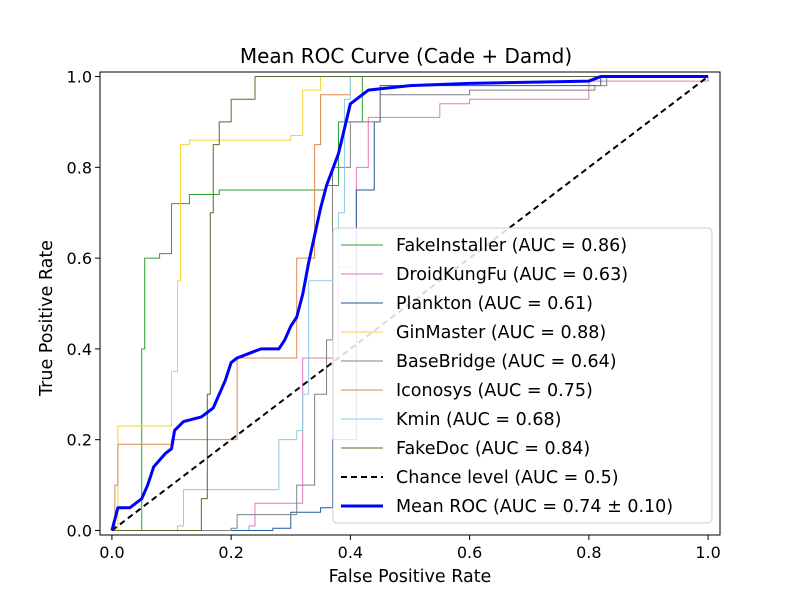 The height and width of the screenshot is (600, 800). Describe the element at coordinates (79, 349) in the screenshot. I see `y-tick-label: 0.4` at that location.